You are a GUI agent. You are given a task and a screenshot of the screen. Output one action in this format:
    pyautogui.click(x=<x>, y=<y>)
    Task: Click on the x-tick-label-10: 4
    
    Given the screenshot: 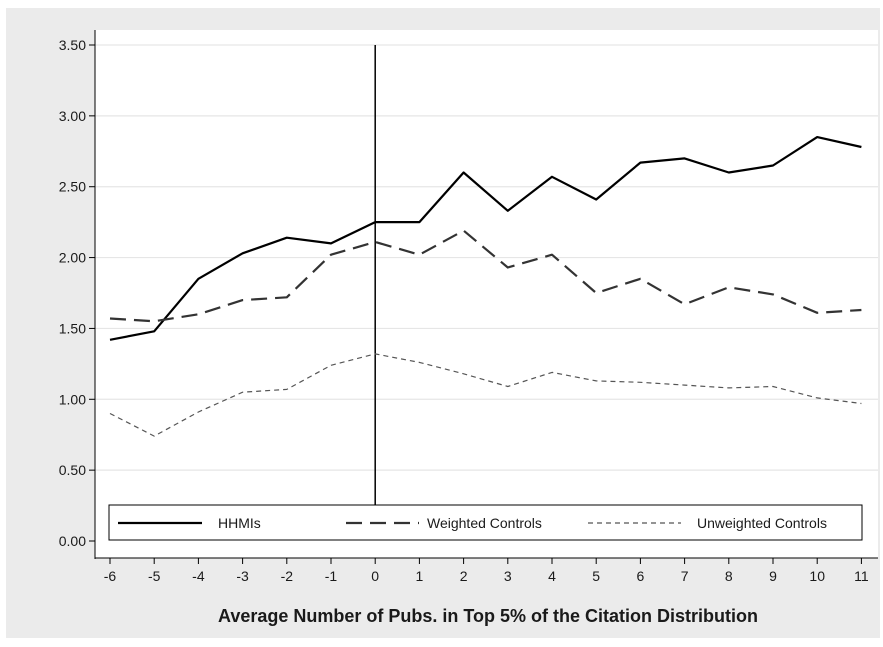 What is the action you would take?
    pyautogui.click(x=552, y=576)
    